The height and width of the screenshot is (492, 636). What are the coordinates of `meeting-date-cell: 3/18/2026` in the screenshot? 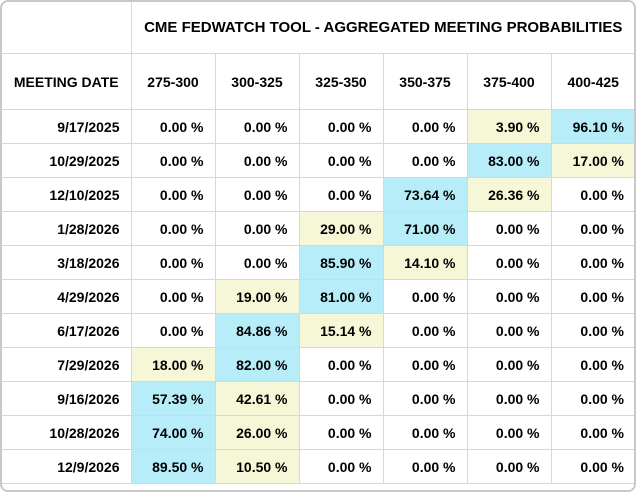 It's located at (66, 262).